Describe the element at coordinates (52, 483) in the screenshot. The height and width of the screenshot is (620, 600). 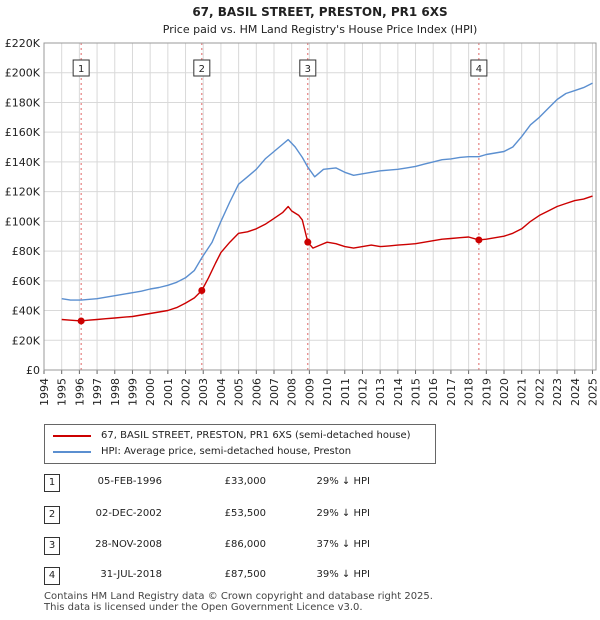
I see `transaction-number: 1` at that location.